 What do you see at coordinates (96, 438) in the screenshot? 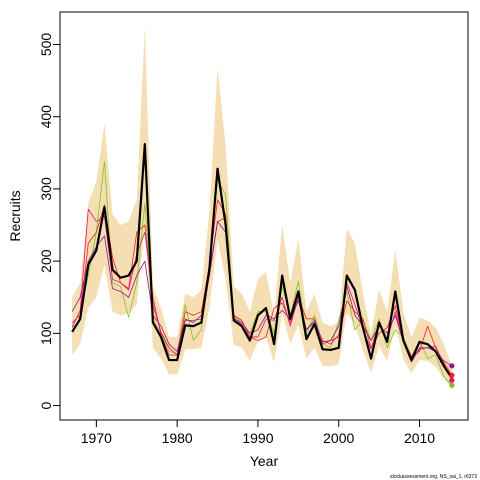
I see `x-tick-label: 1970` at bounding box center [96, 438].